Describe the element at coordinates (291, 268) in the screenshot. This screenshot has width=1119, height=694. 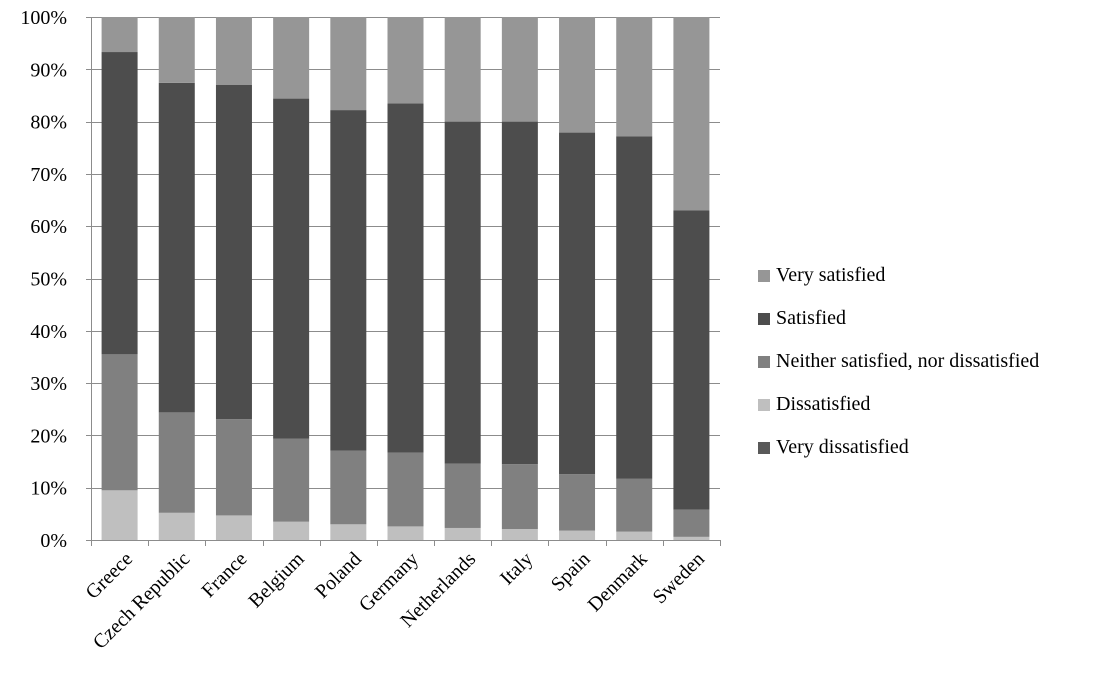
I see `bar-satisfied-belgium` at that location.